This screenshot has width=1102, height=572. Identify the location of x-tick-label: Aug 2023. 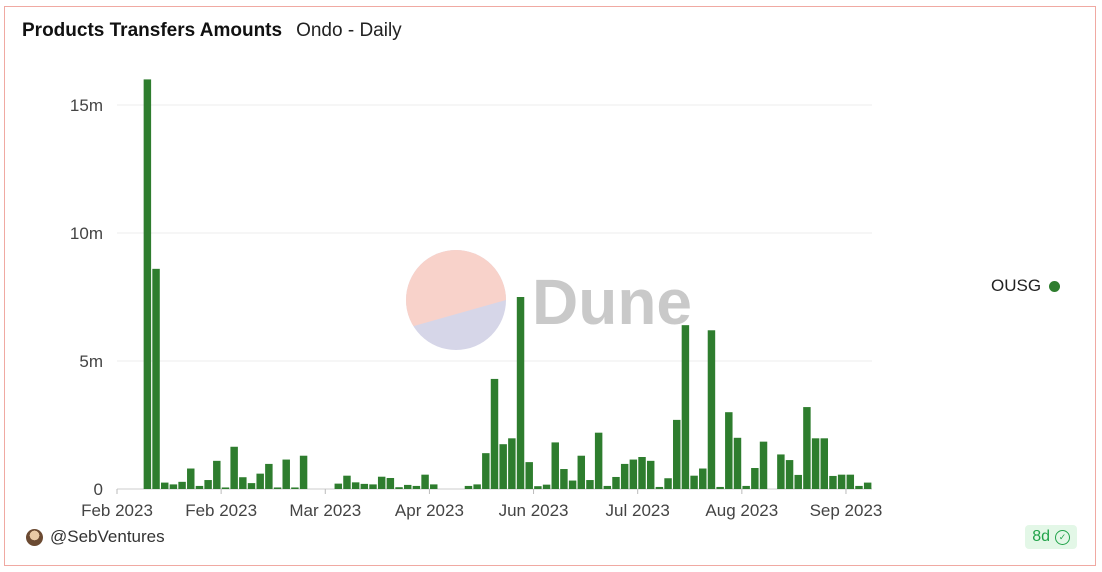
(741, 510).